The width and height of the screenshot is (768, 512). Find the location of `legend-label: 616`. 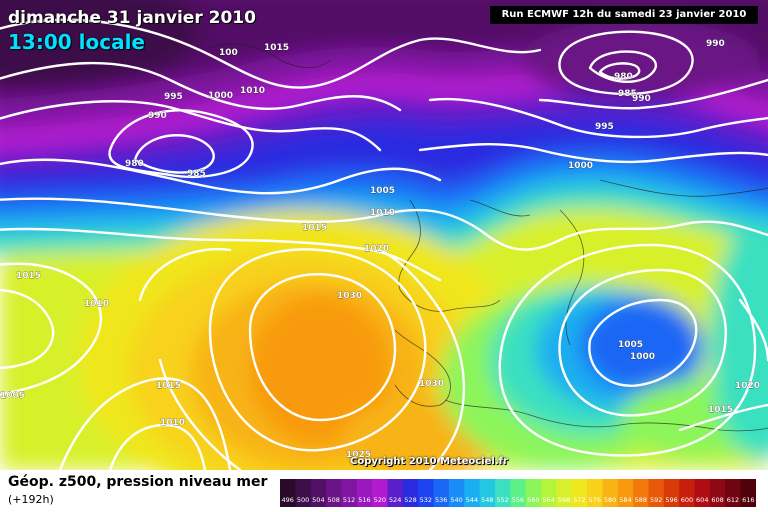

legend-label: 616 is located at coordinates (748, 500).